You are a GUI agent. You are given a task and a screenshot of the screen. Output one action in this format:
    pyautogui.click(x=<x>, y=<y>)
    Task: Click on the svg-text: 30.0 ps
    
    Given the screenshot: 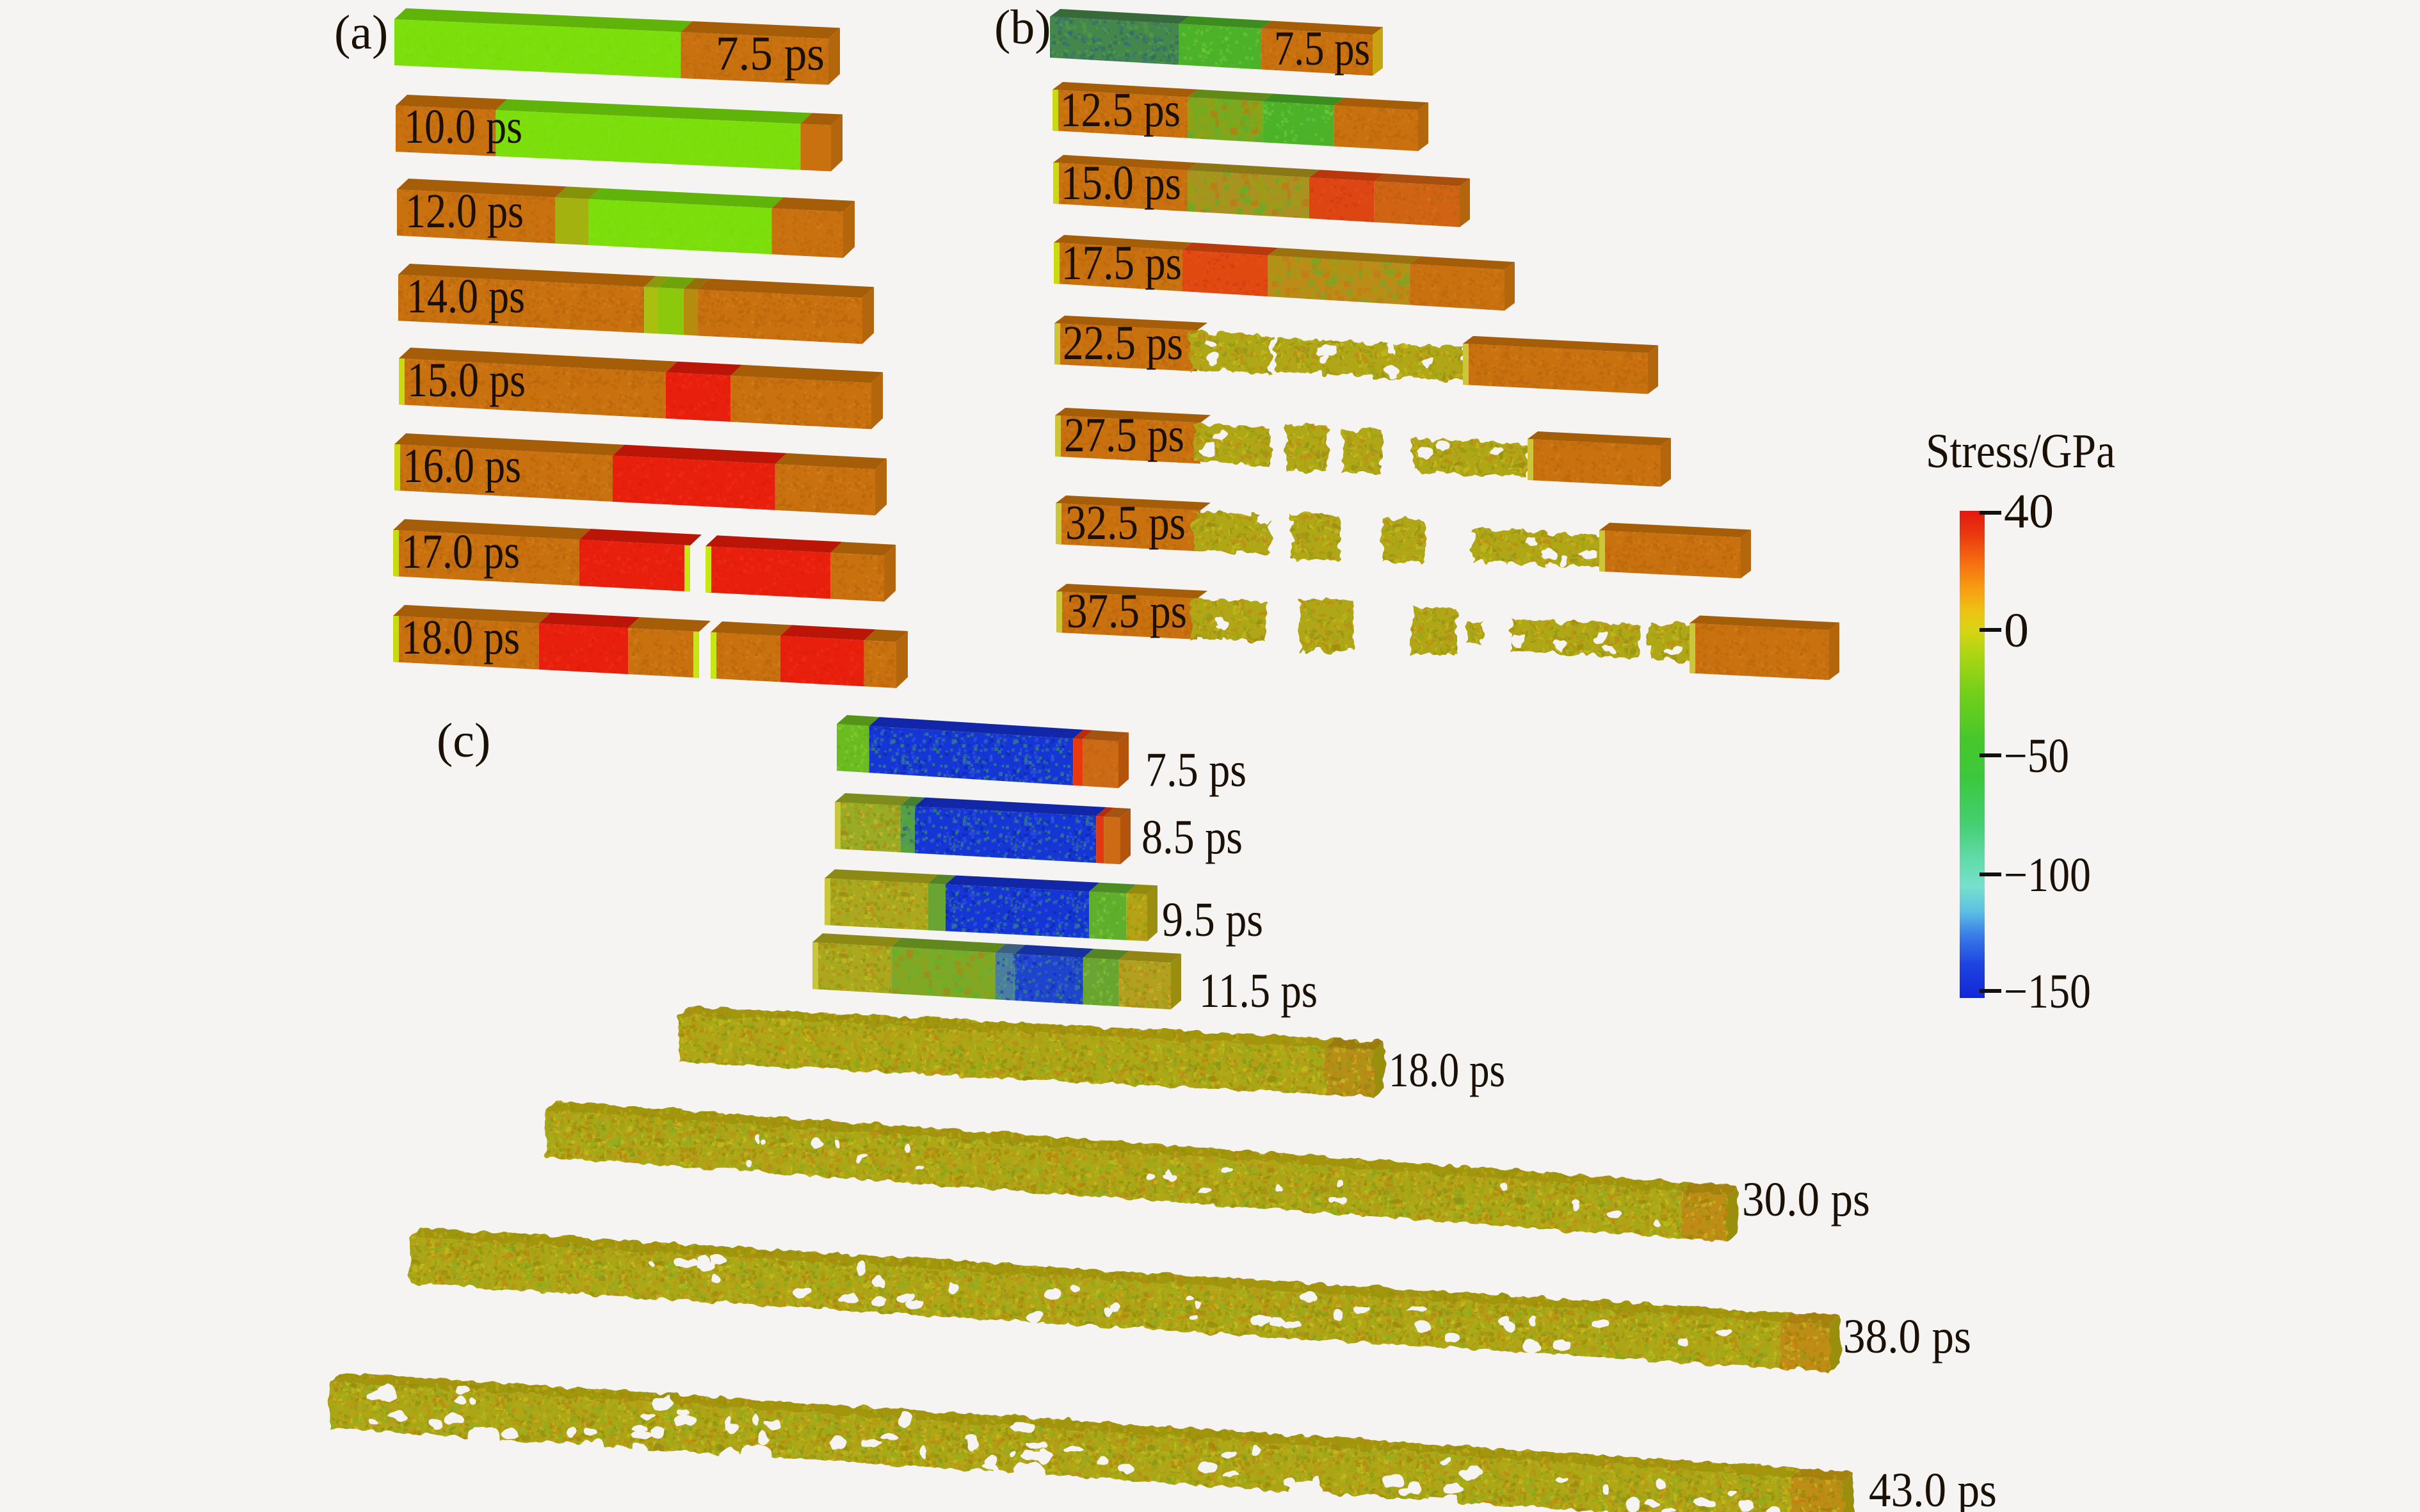 What is the action you would take?
    pyautogui.click(x=1806, y=1199)
    